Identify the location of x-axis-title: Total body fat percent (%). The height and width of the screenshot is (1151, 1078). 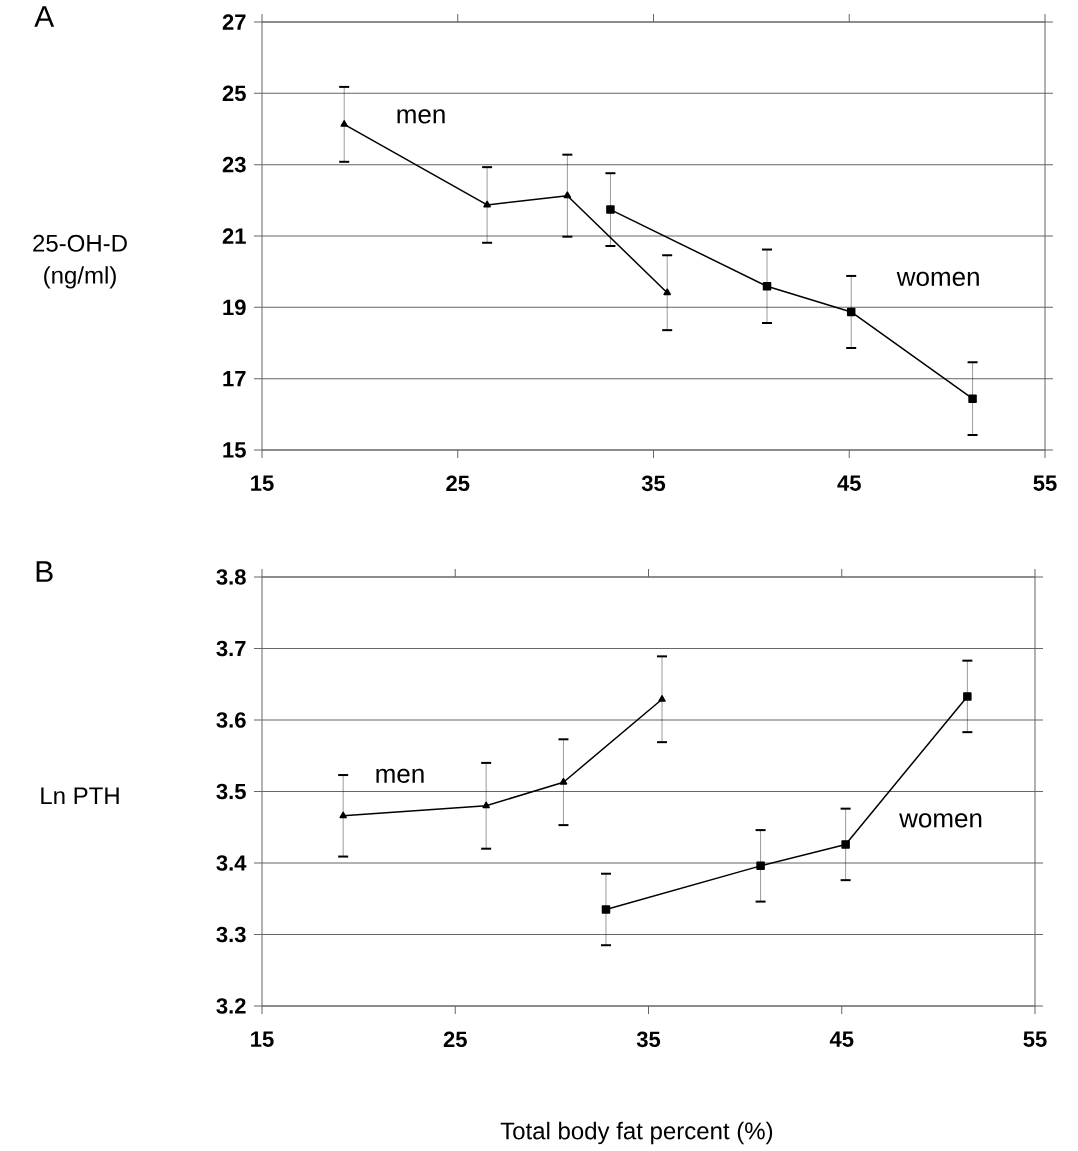
(636, 1133).